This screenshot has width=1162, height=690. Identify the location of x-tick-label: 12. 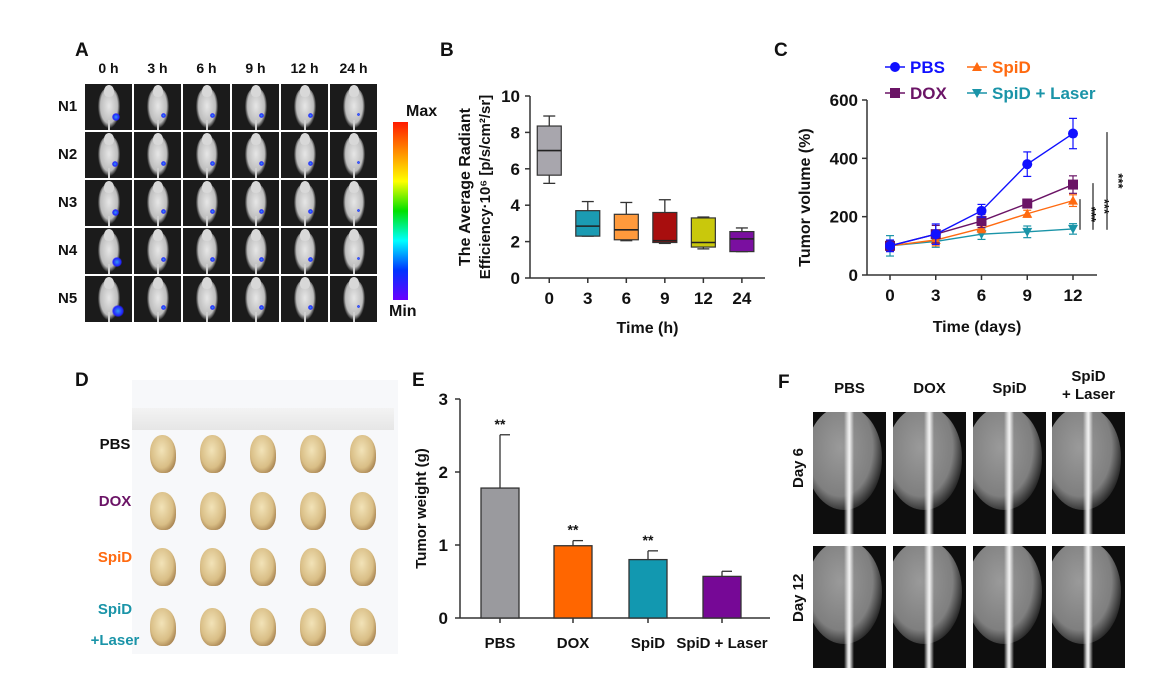
(703, 298).